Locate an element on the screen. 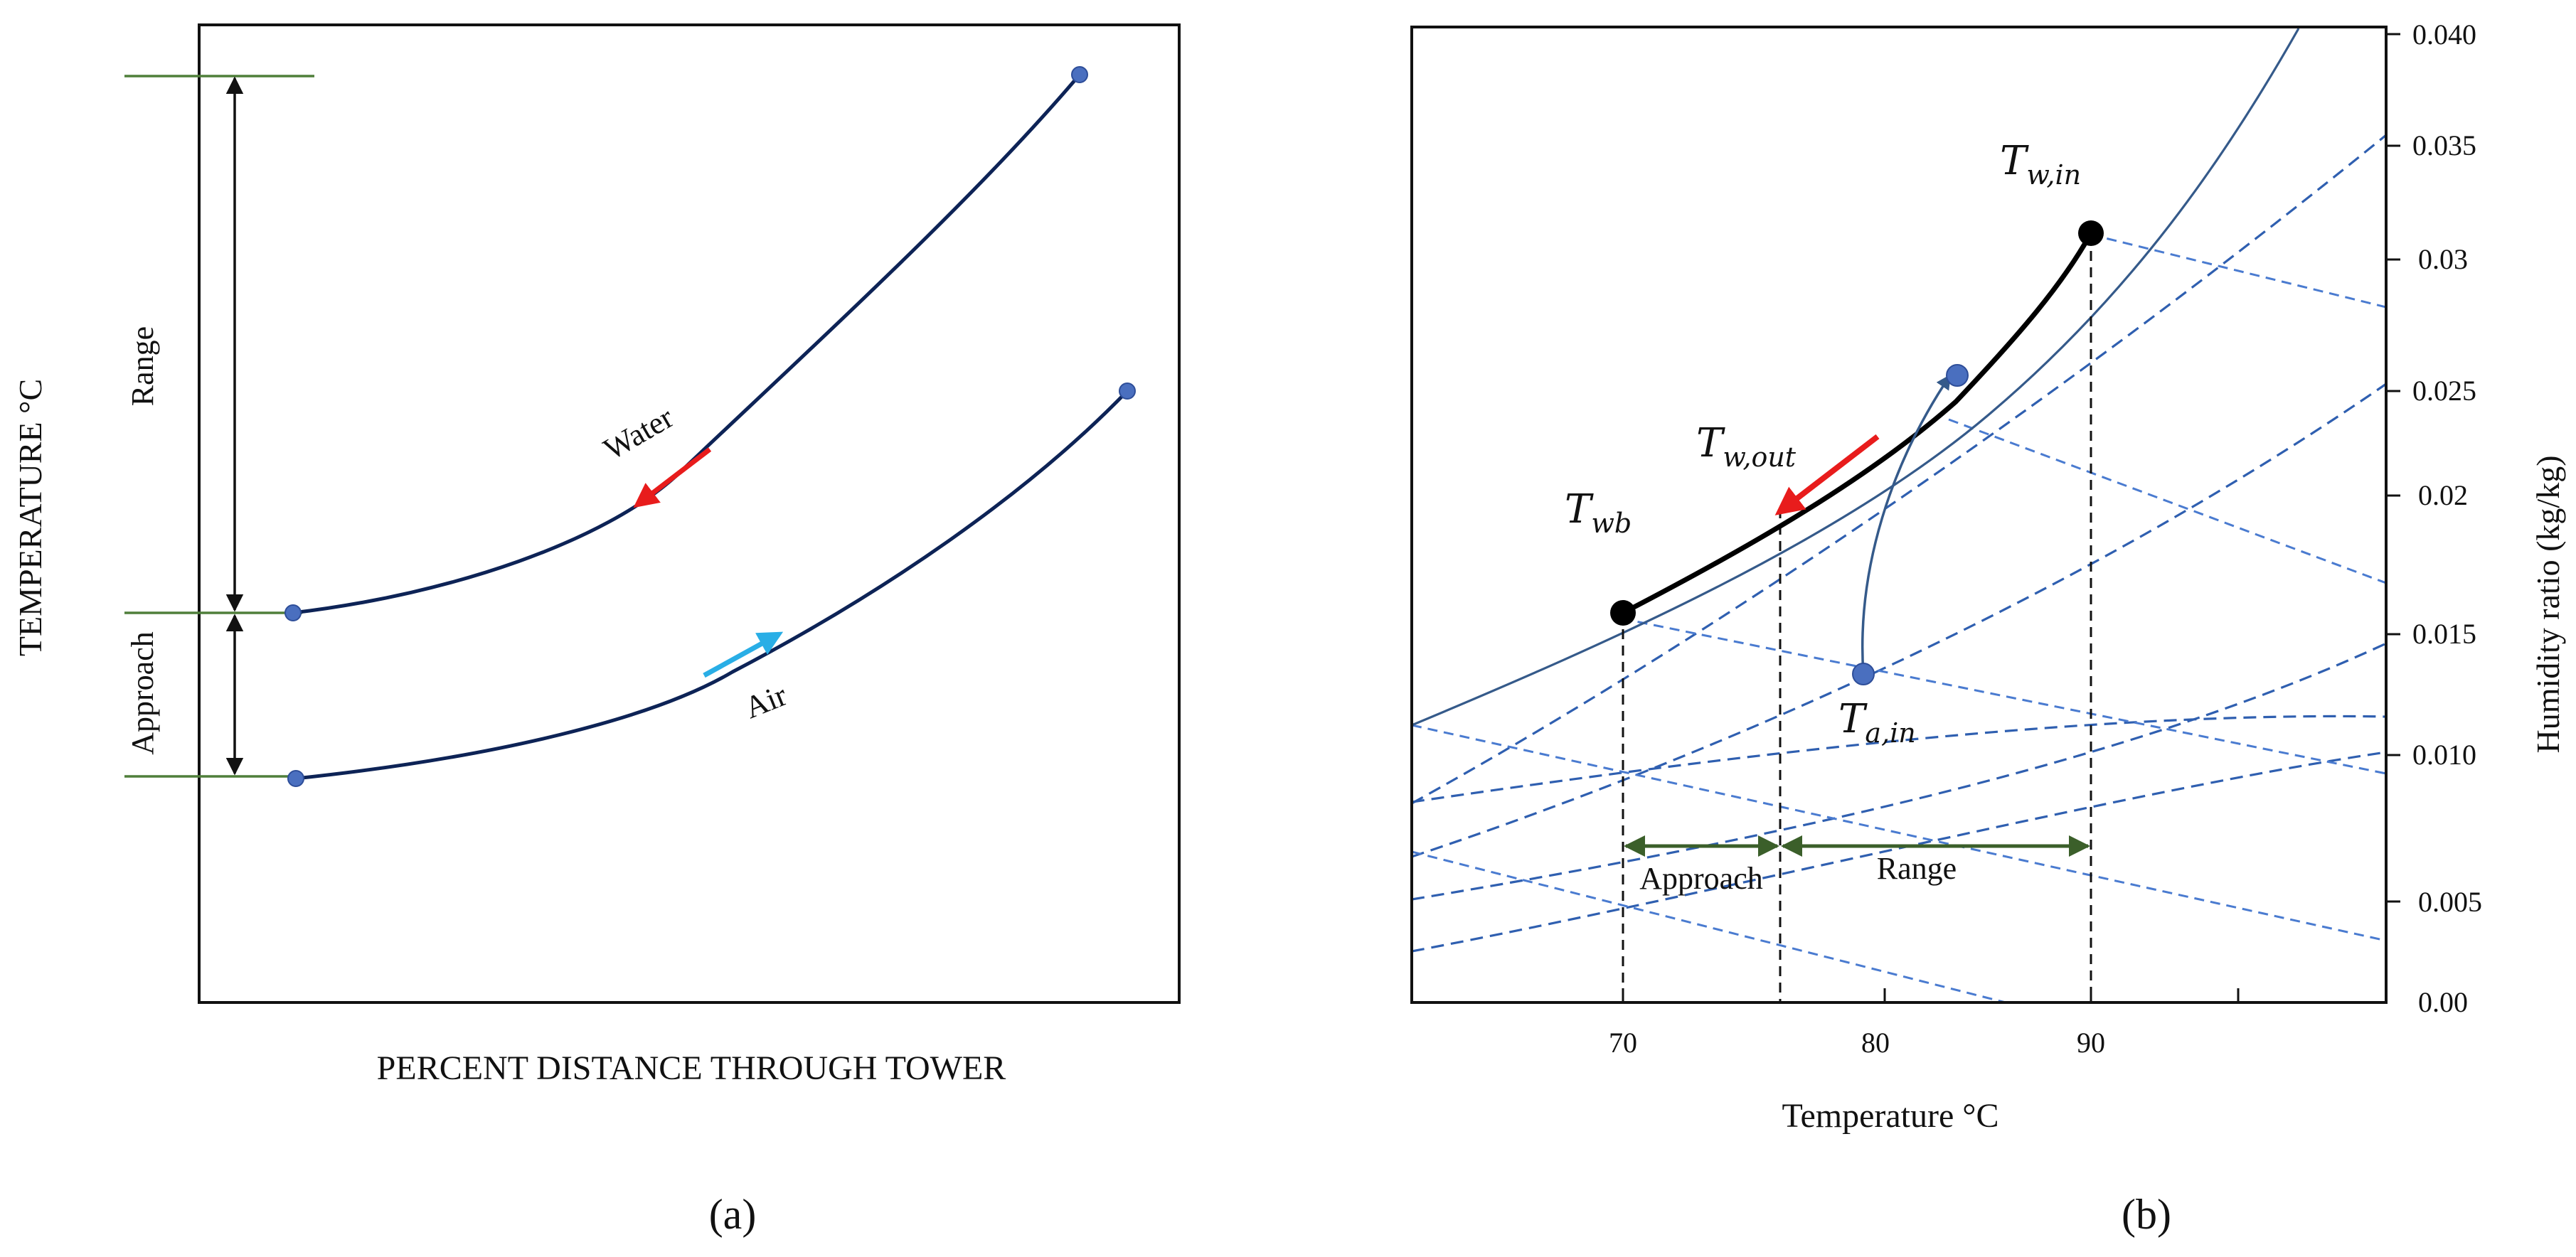 This screenshot has height=1257, width=2576. t-w-in-point is located at coordinates (2091, 233).